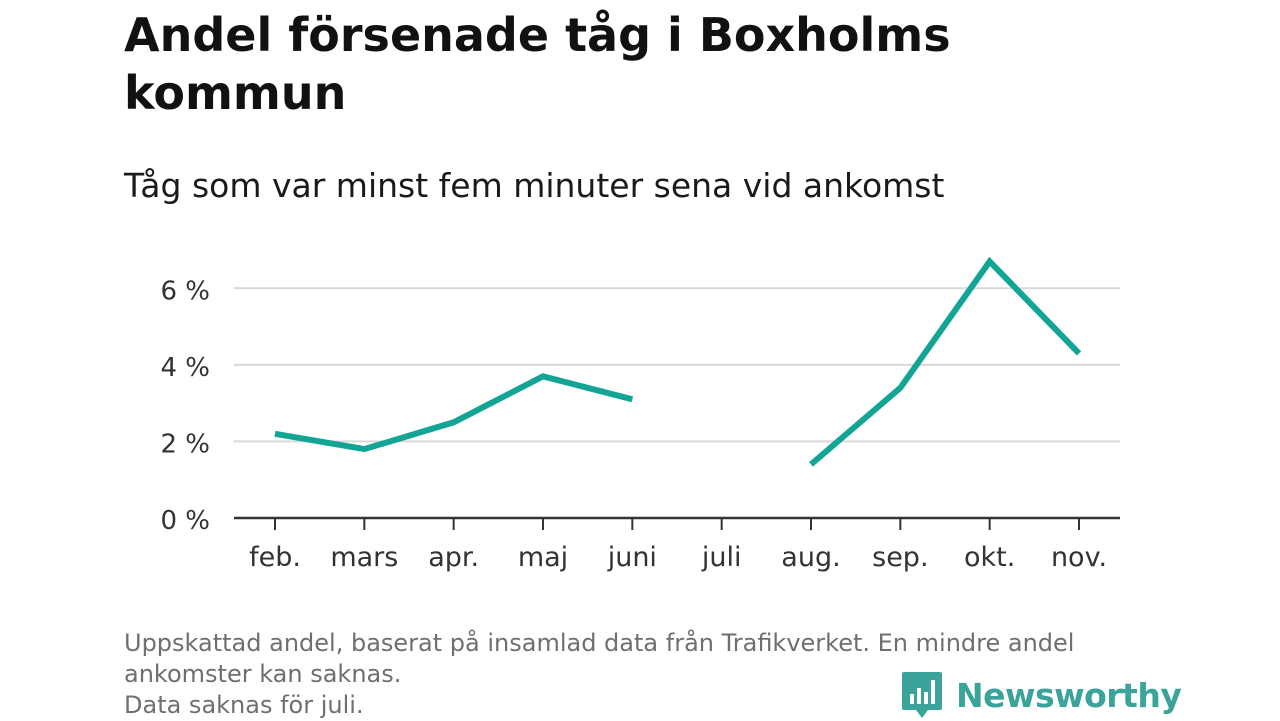 The width and height of the screenshot is (1280, 721). What do you see at coordinates (989, 557) in the screenshot?
I see `x-tick-label: okt.` at bounding box center [989, 557].